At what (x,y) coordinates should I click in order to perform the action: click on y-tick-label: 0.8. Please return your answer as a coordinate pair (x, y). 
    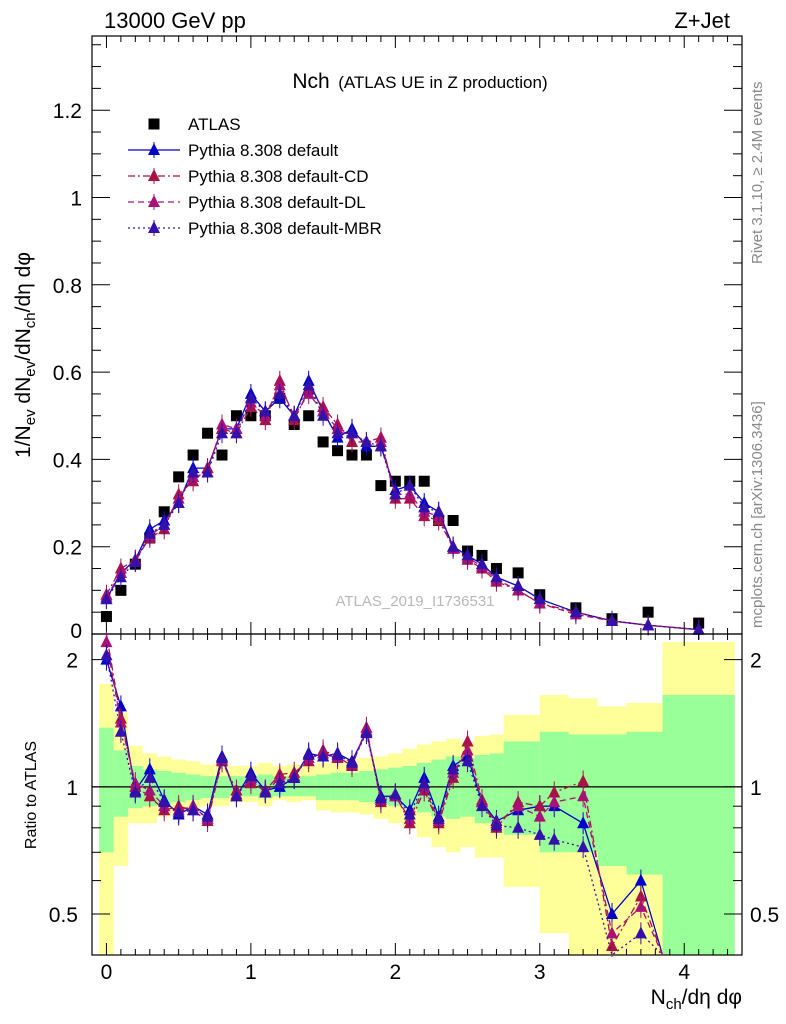
    Looking at the image, I should click on (67, 286).